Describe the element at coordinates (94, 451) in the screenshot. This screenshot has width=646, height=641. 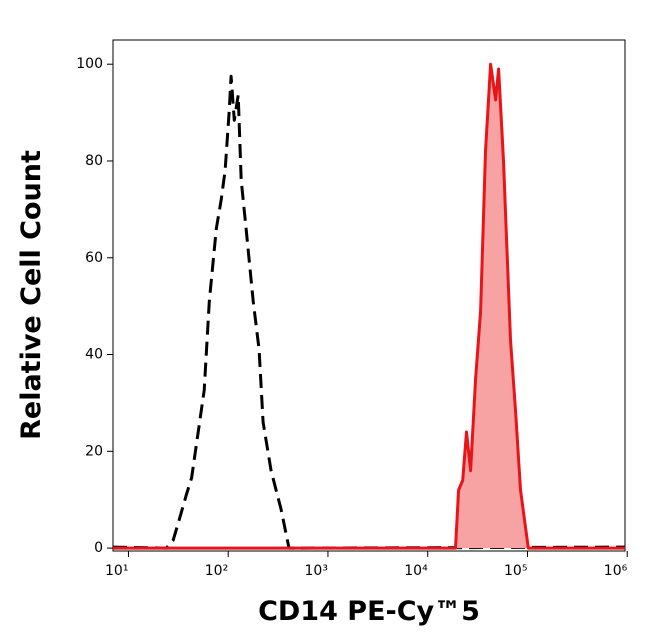
I see `y-tick-label: 20` at that location.